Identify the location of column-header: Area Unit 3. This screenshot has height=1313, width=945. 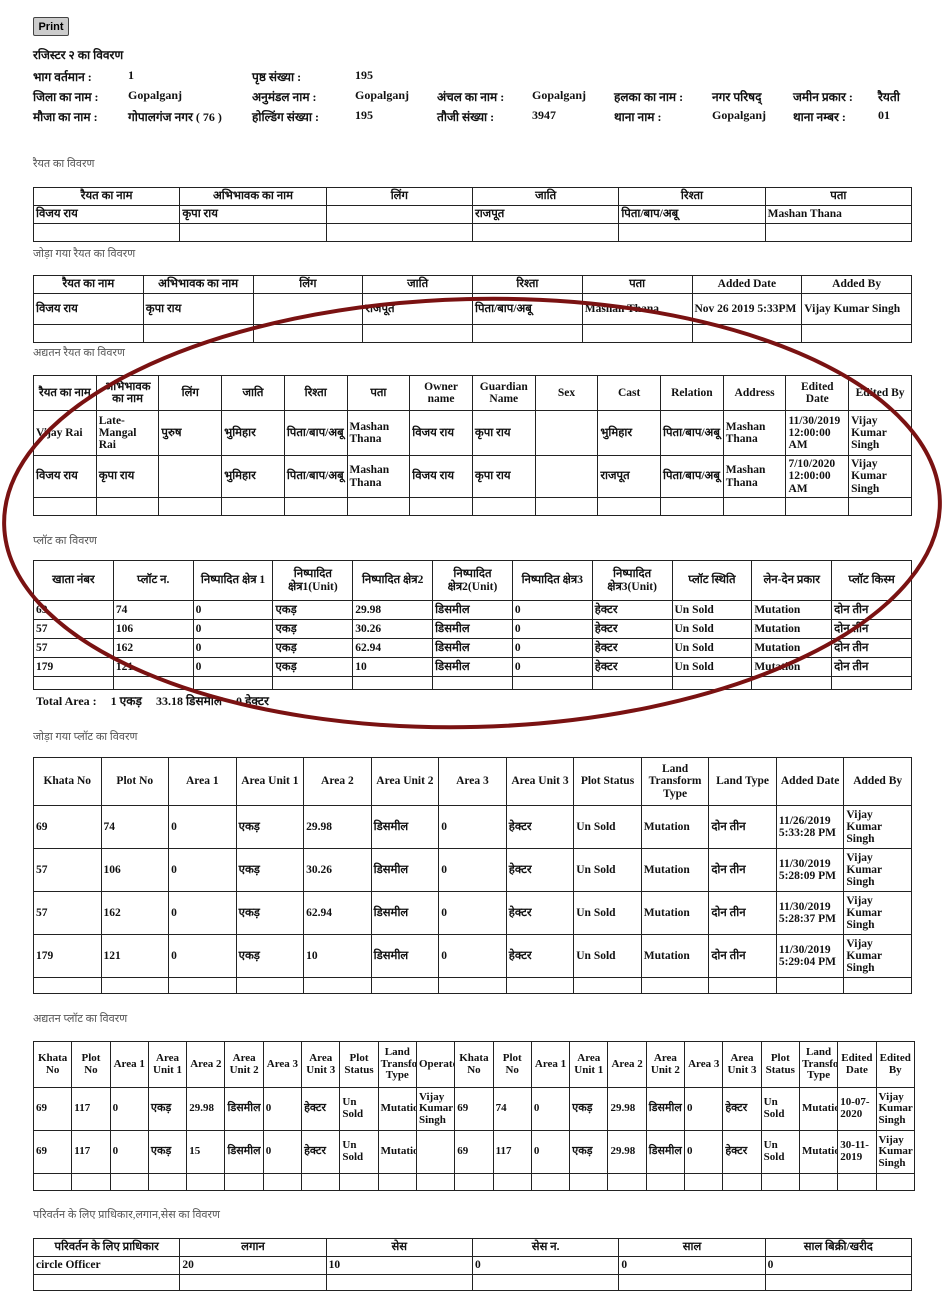
(540, 781).